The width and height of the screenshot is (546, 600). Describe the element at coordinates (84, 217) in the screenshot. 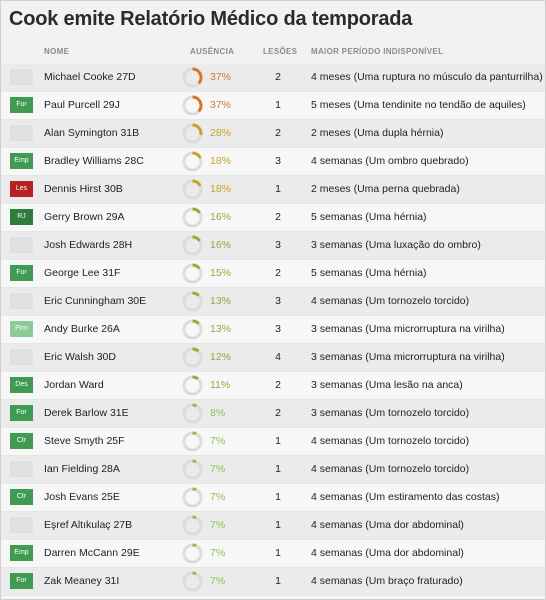

I see `player-name-link: Gerry Brown 29A` at that location.